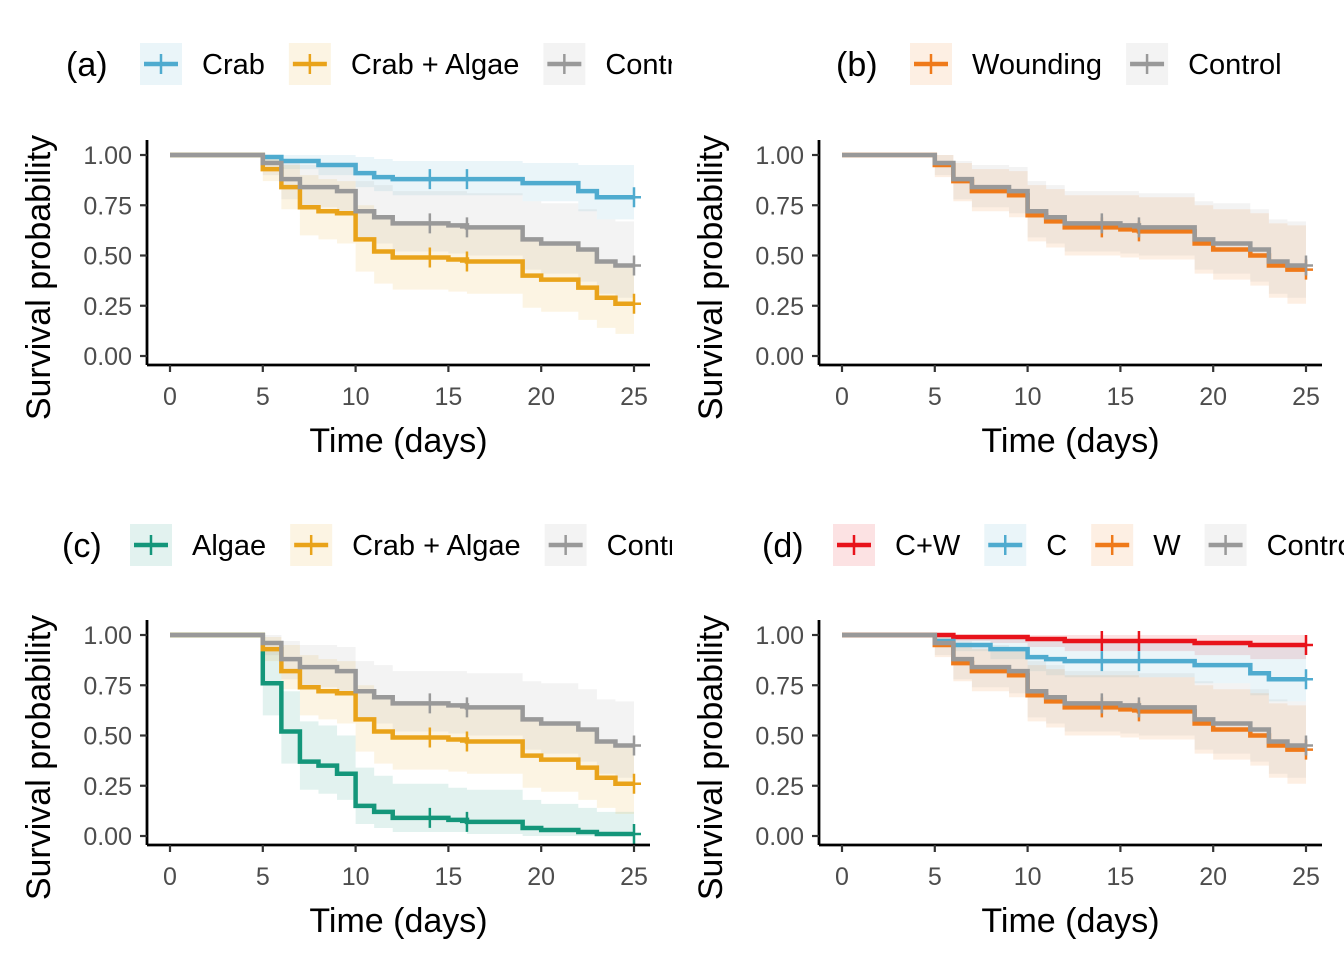 The image size is (1344, 960). I want to click on legend-label: C+W, so click(928, 546).